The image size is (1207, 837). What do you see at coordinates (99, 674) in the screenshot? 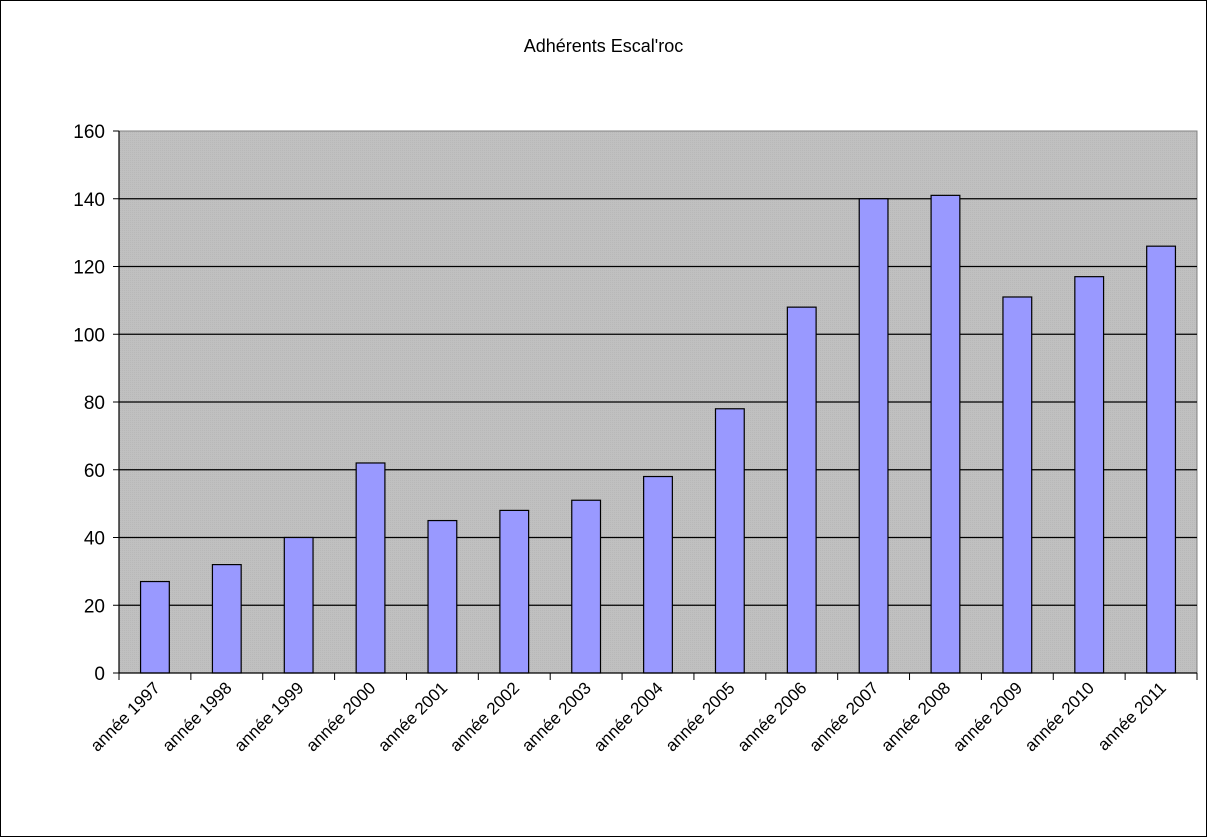
I see `y-tick-label: 0` at bounding box center [99, 674].